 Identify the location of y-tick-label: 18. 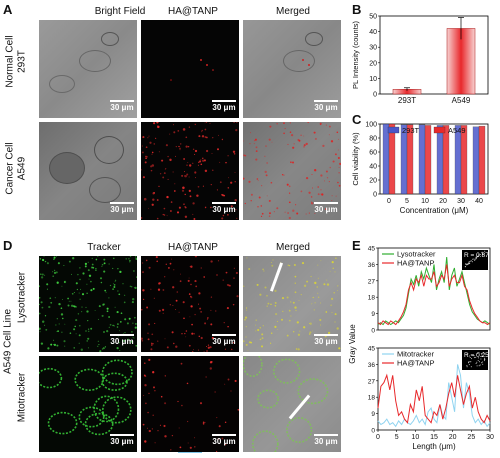
(372, 398).